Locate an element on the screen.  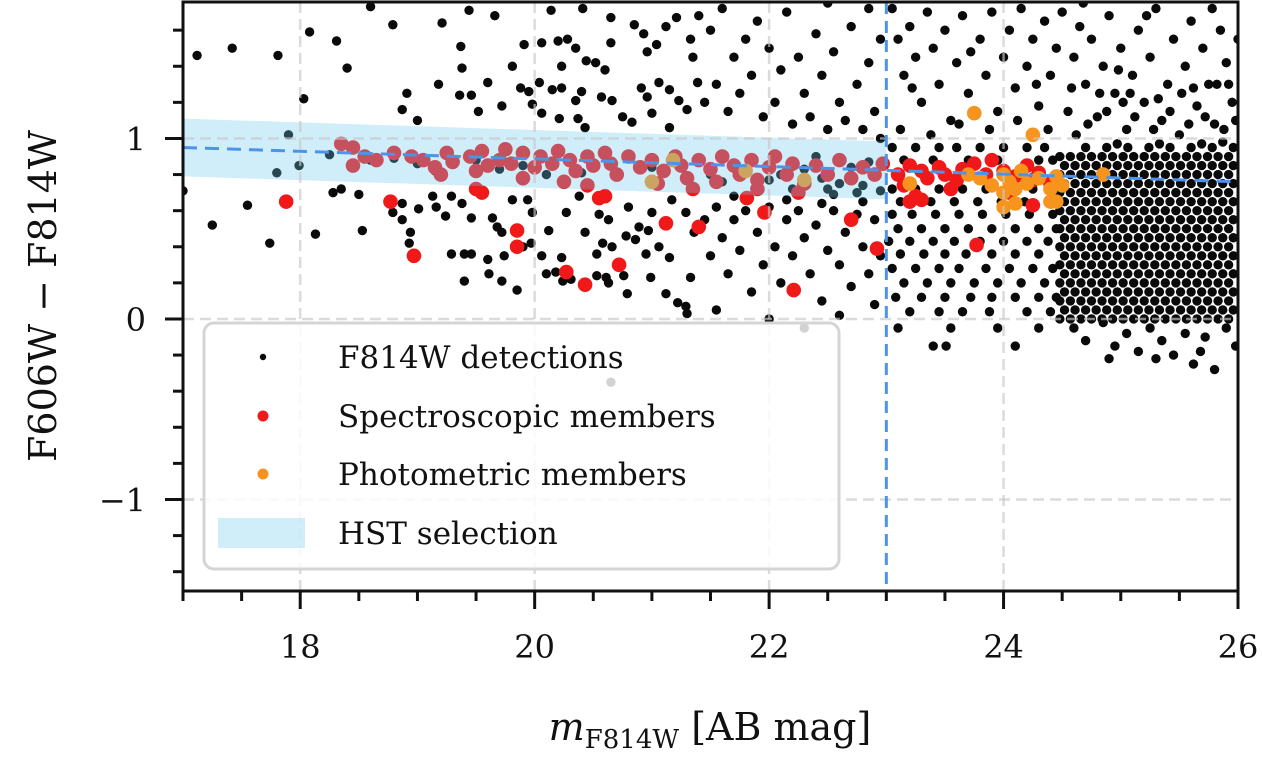
legend-marker-photometric is located at coordinates (263, 474).